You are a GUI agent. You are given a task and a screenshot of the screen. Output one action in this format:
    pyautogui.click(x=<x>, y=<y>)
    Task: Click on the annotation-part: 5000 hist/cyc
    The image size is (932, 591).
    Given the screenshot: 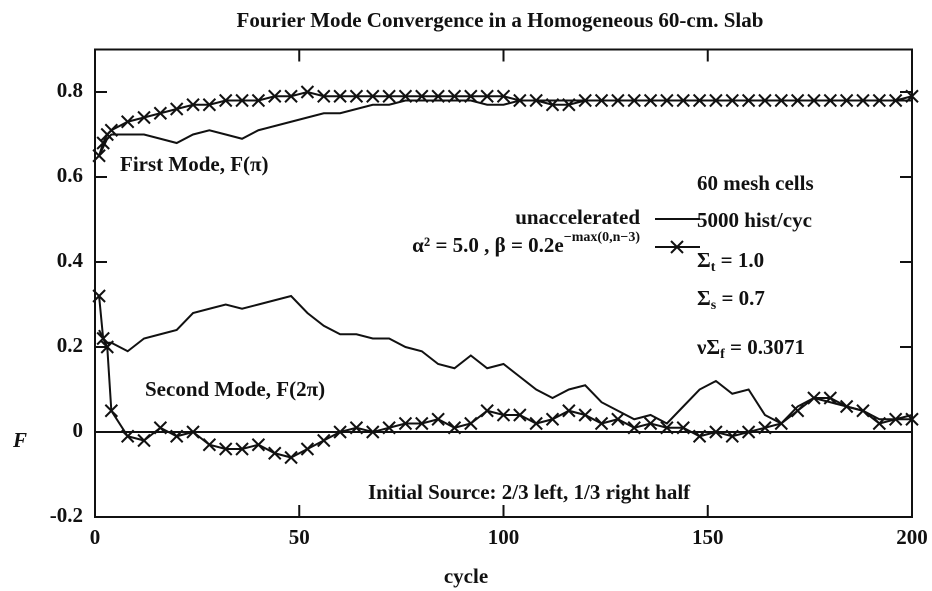 What is the action you would take?
    pyautogui.click(x=754, y=220)
    